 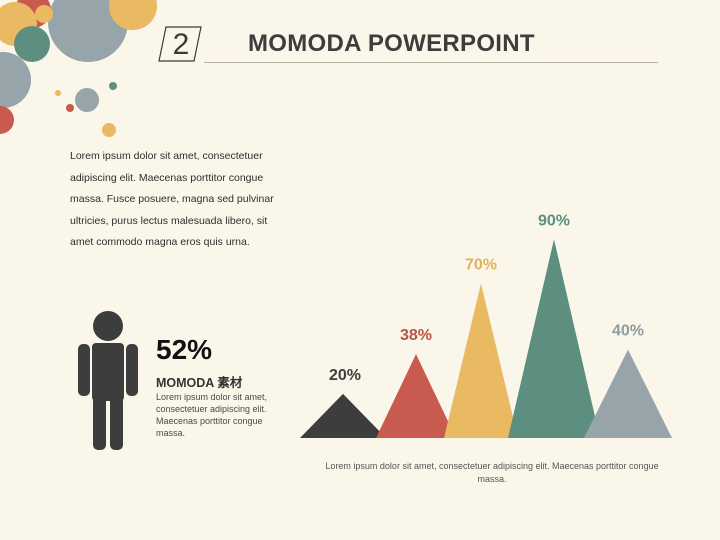 I want to click on stat-title: MOMODA 素材, so click(x=199, y=383).